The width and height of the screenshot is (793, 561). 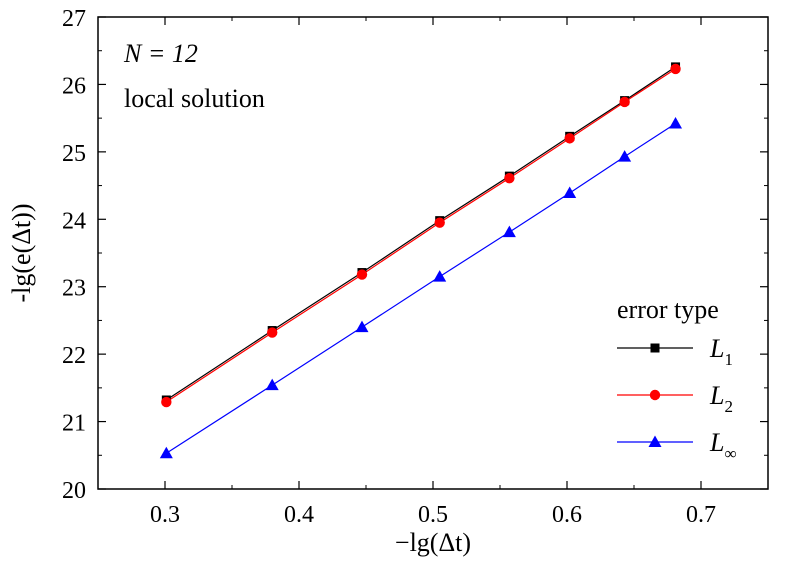 What do you see at coordinates (433, 515) in the screenshot?
I see `x-tick-label: 0.5` at bounding box center [433, 515].